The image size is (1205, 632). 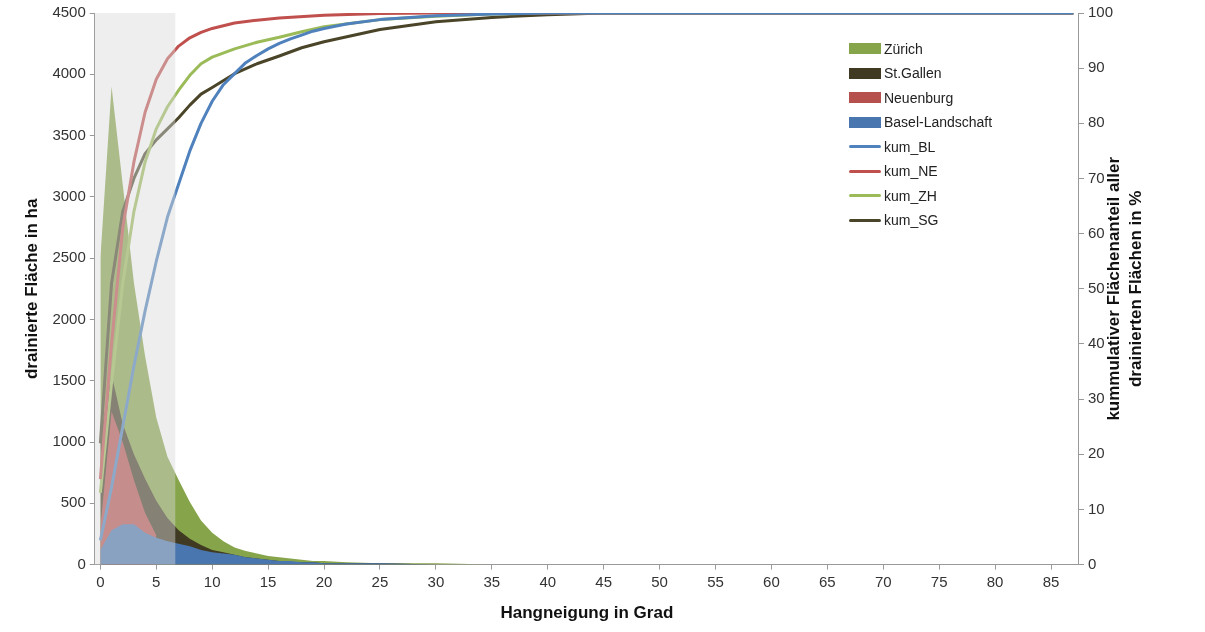 What do you see at coordinates (69, 318) in the screenshot?
I see `y-tick-label: 2000` at bounding box center [69, 318].